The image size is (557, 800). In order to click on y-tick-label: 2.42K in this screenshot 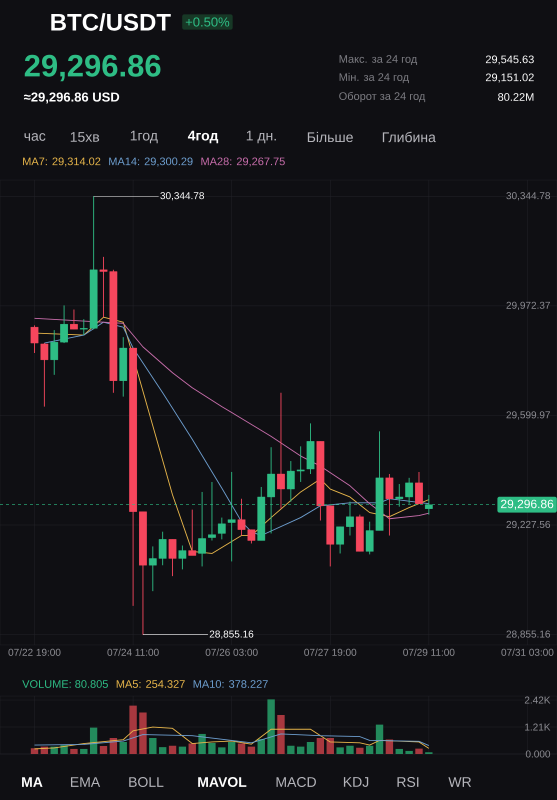, I will do `click(537, 700)`.